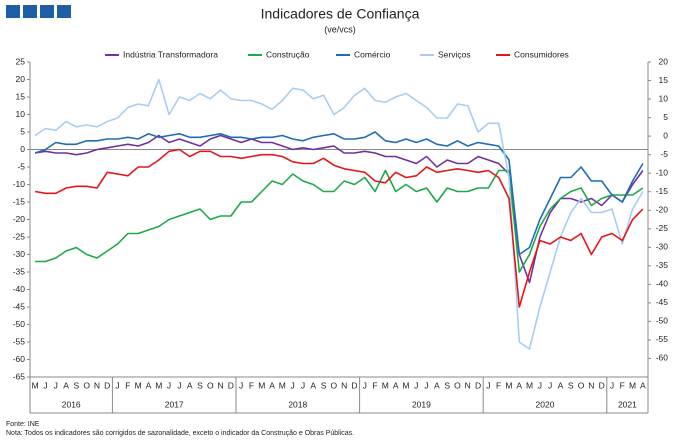 This screenshot has width=680, height=447. Describe the element at coordinates (288, 54) in the screenshot. I see `legend-label: Construção` at that location.